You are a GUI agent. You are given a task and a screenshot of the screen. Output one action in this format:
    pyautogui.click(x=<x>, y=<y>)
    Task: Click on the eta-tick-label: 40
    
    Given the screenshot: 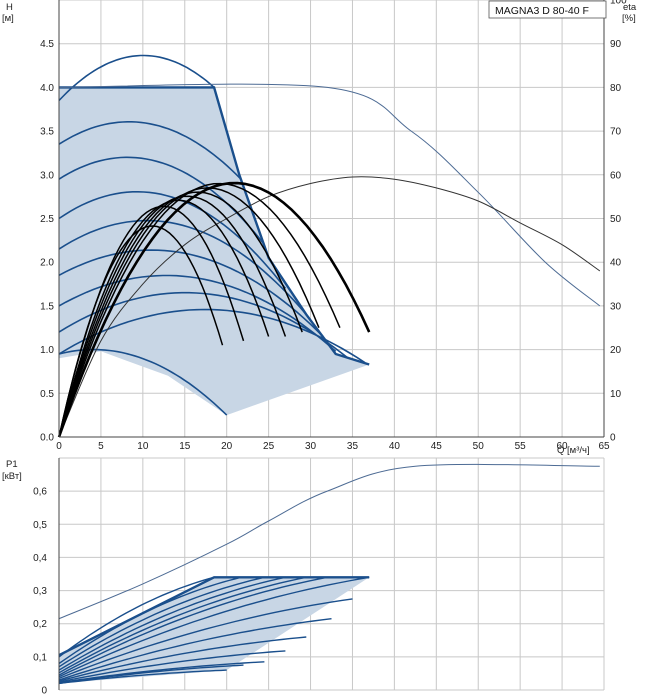 What is the action you would take?
    pyautogui.click(x=616, y=263)
    